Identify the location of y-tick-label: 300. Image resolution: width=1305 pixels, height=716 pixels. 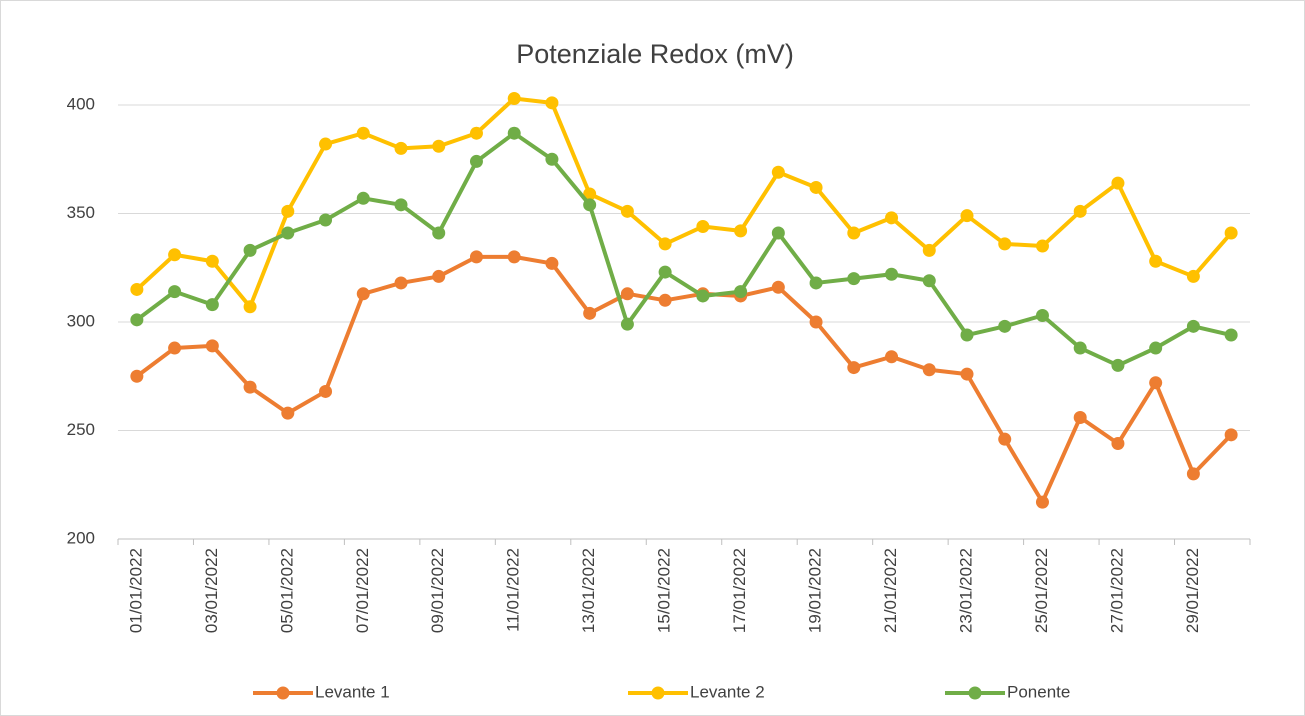
(81, 320).